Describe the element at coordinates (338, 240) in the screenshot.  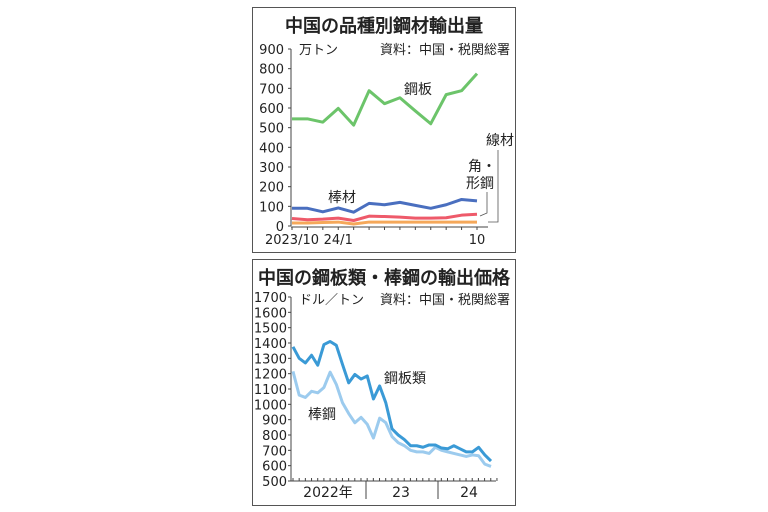
I see `x-tick-label: 24/1` at that location.